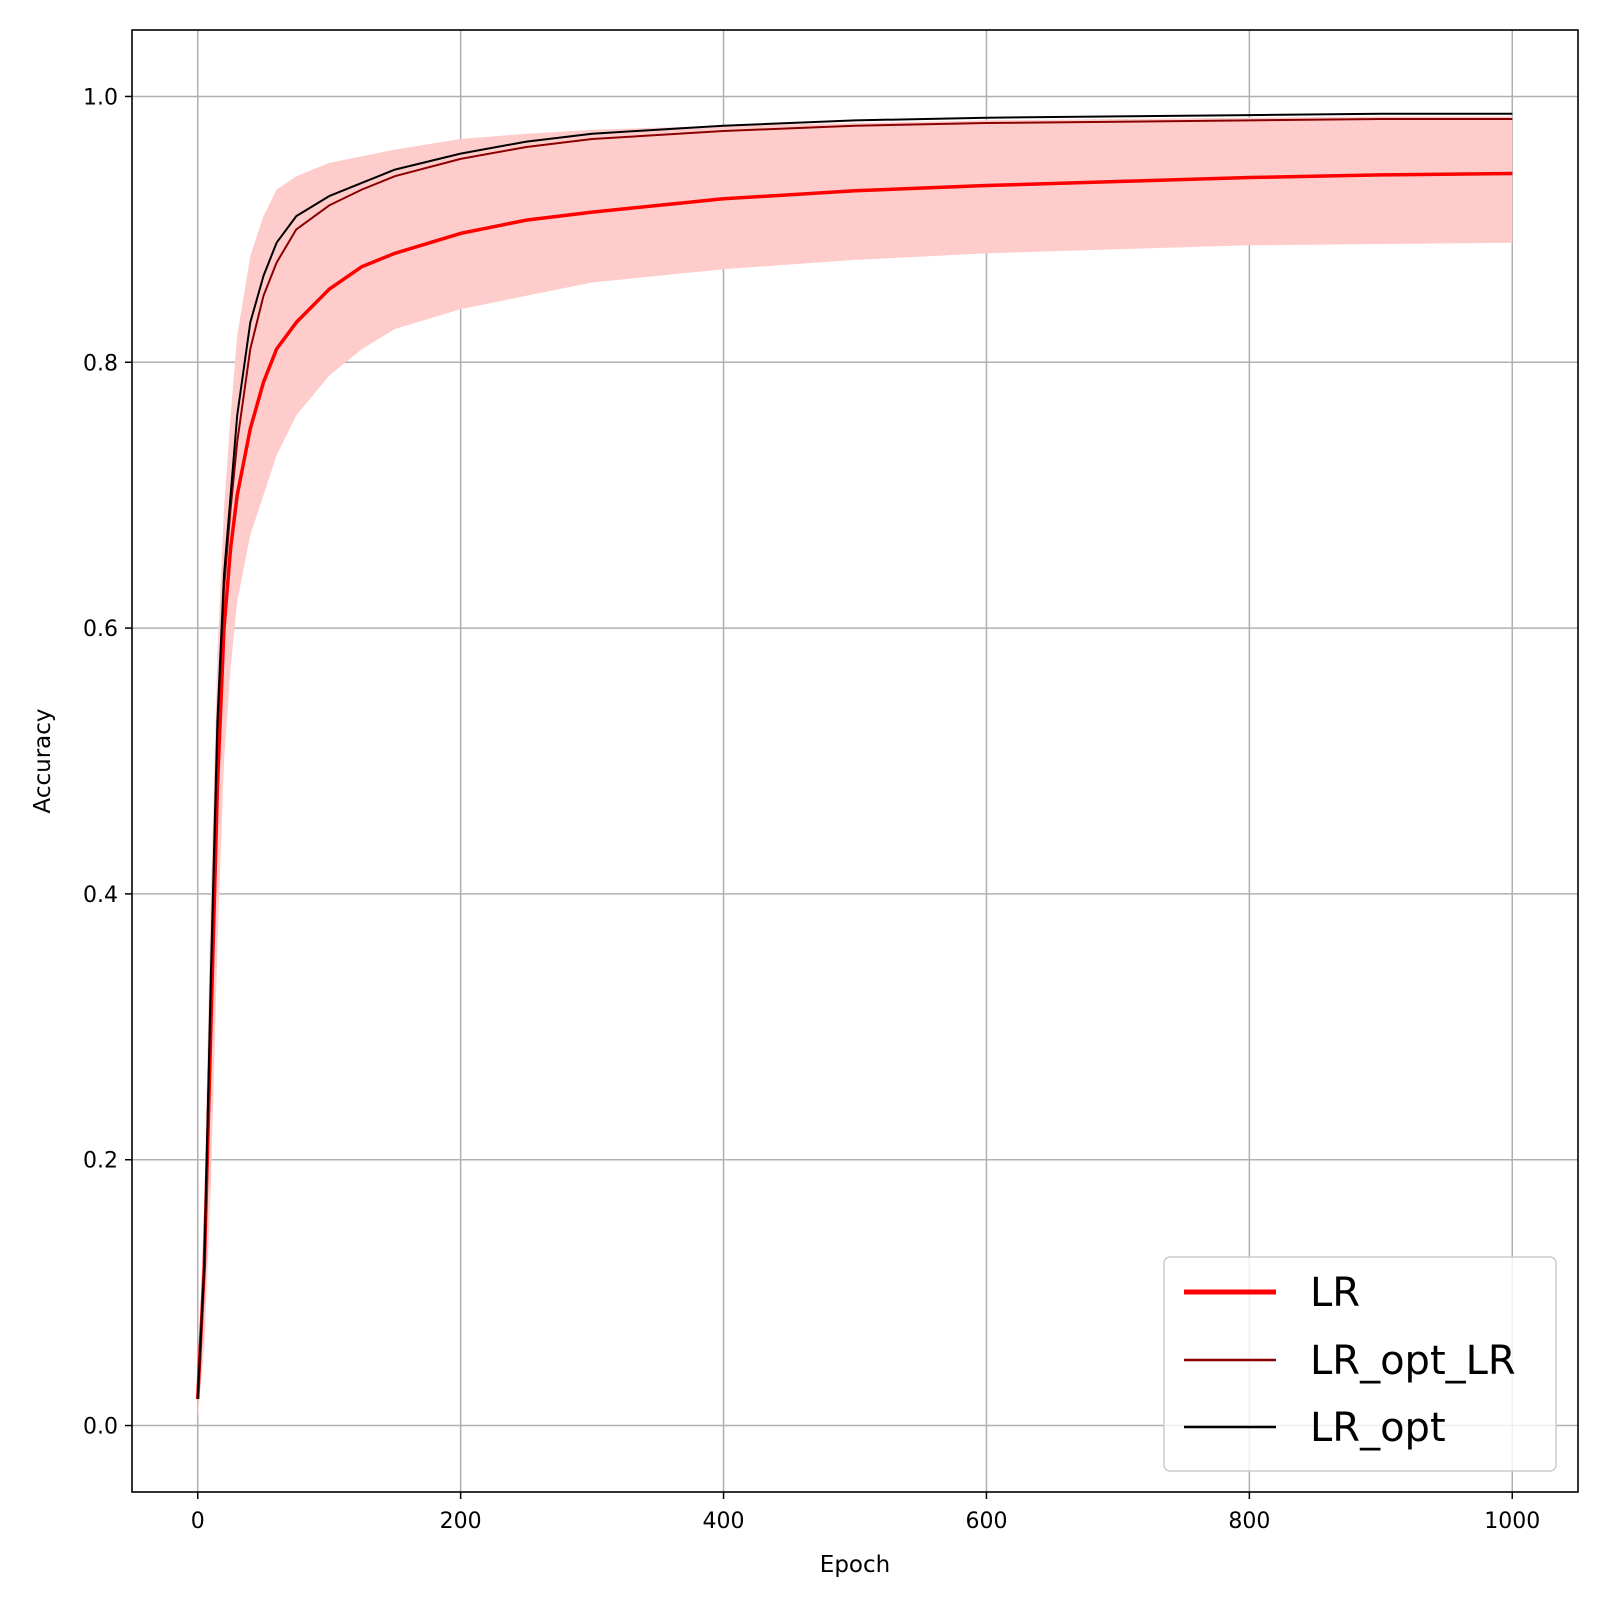  What do you see at coordinates (107, 762) in the screenshot?
I see `y-axis-ticks: 0.0 0.2 0.4 0.6 0.8 1.0` at bounding box center [107, 762].